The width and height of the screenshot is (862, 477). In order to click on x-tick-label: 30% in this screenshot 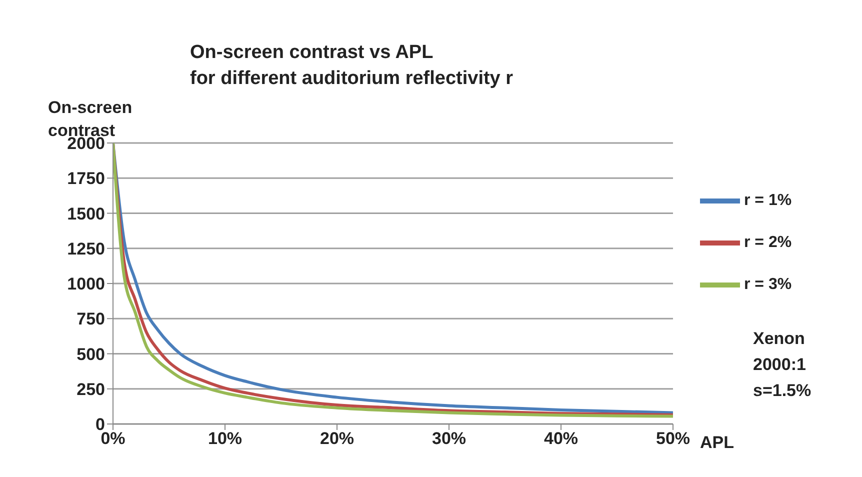, I will do `click(449, 438)`.